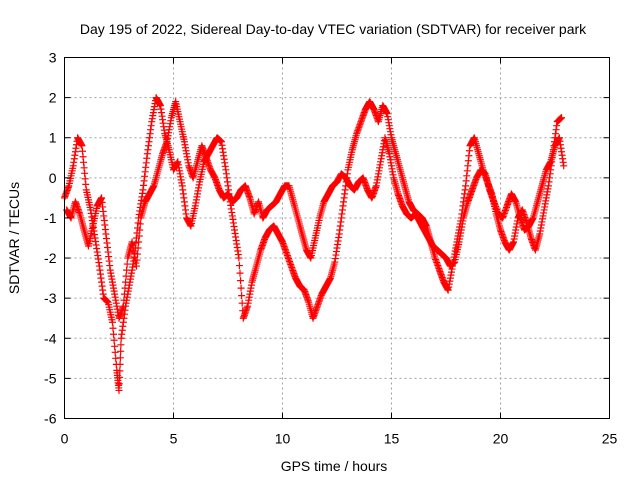 Image resolution: width=640 pixels, height=480 pixels. Describe the element at coordinates (14, 238) in the screenshot. I see `y-axis-label: SDTVAR / TECUs` at that location.